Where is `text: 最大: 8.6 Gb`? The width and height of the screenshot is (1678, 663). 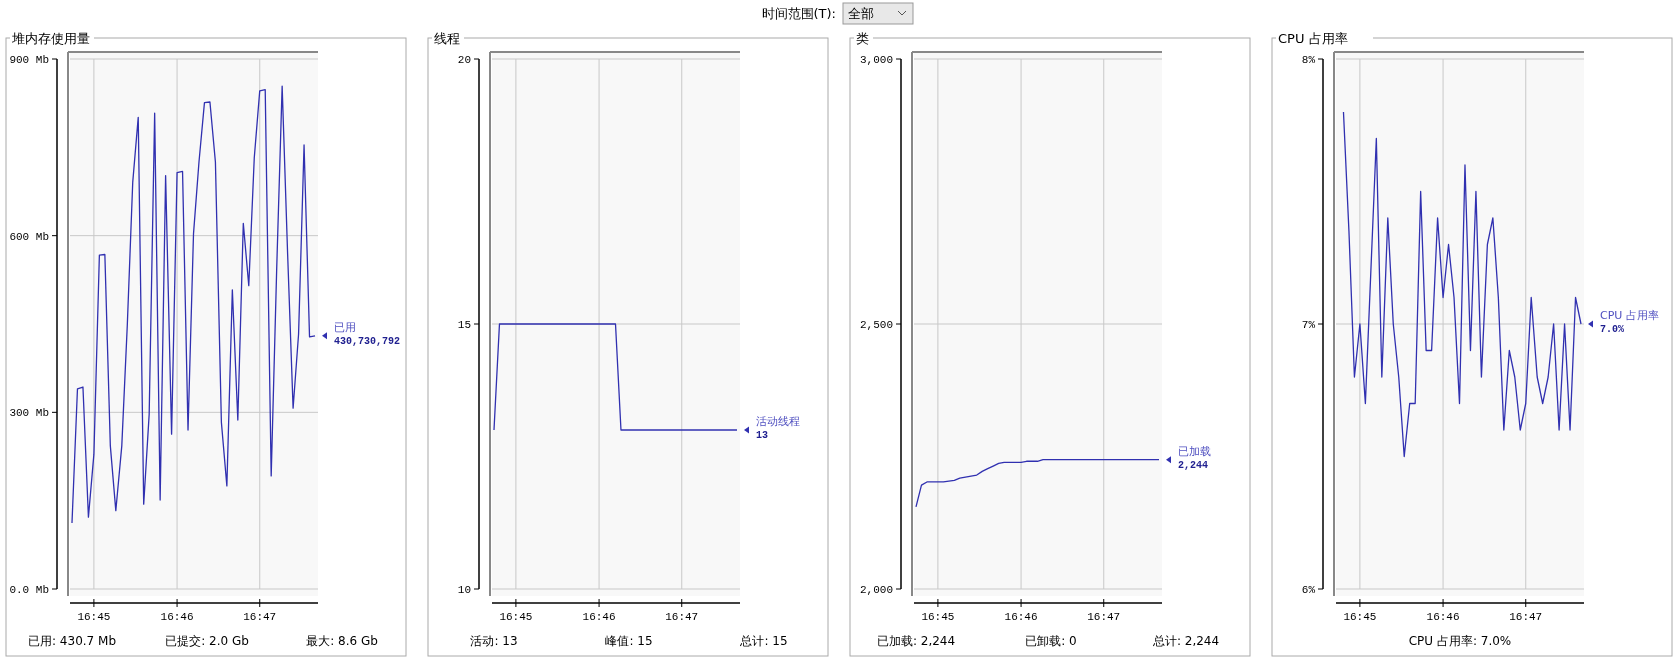
text: 最大: 8.6 Gb is located at coordinates (342, 641).